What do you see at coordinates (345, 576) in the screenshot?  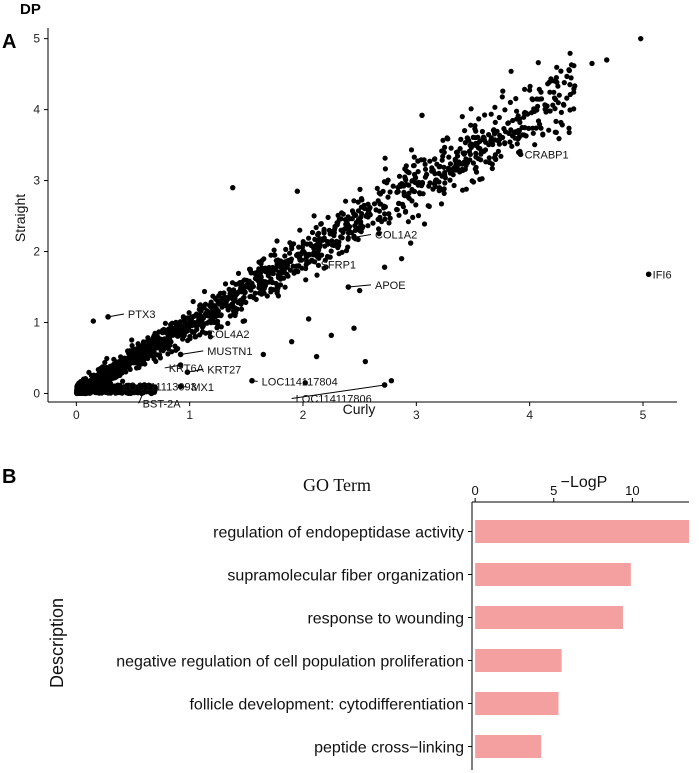 I see `bar-category-label: supramolecular fiber organization` at bounding box center [345, 576].